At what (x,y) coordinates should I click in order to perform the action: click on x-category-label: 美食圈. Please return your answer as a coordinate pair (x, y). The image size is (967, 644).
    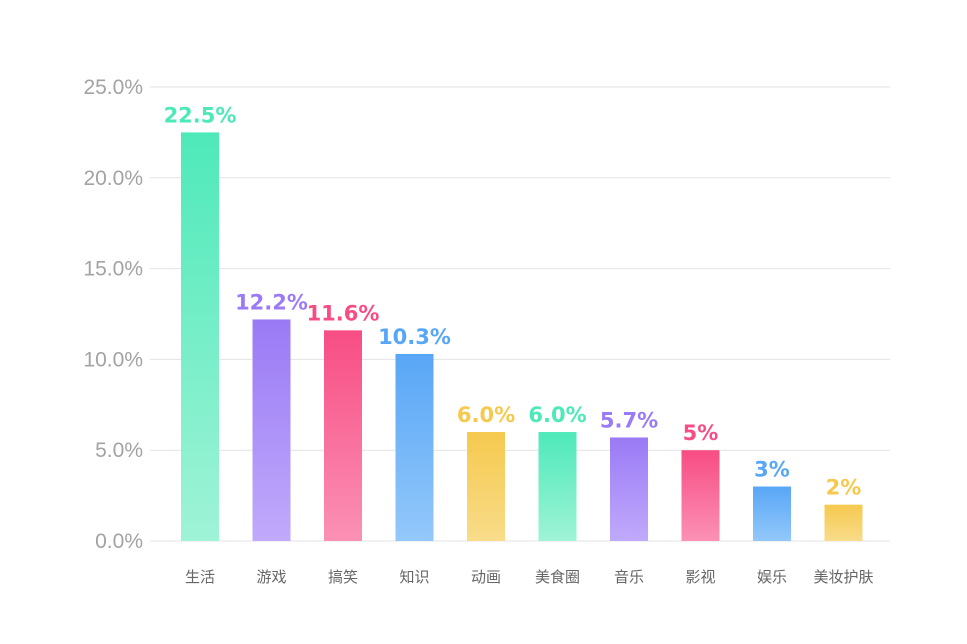
    Looking at the image, I should click on (557, 577).